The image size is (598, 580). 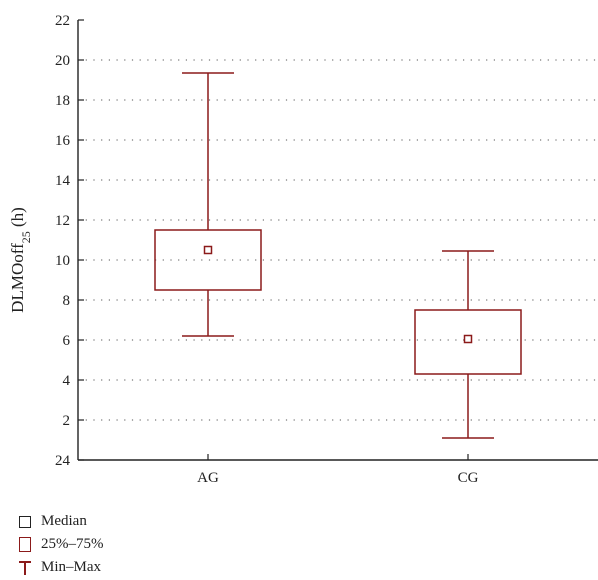 What do you see at coordinates (67, 341) in the screenshot?
I see `y-tick-label: 6` at bounding box center [67, 341].